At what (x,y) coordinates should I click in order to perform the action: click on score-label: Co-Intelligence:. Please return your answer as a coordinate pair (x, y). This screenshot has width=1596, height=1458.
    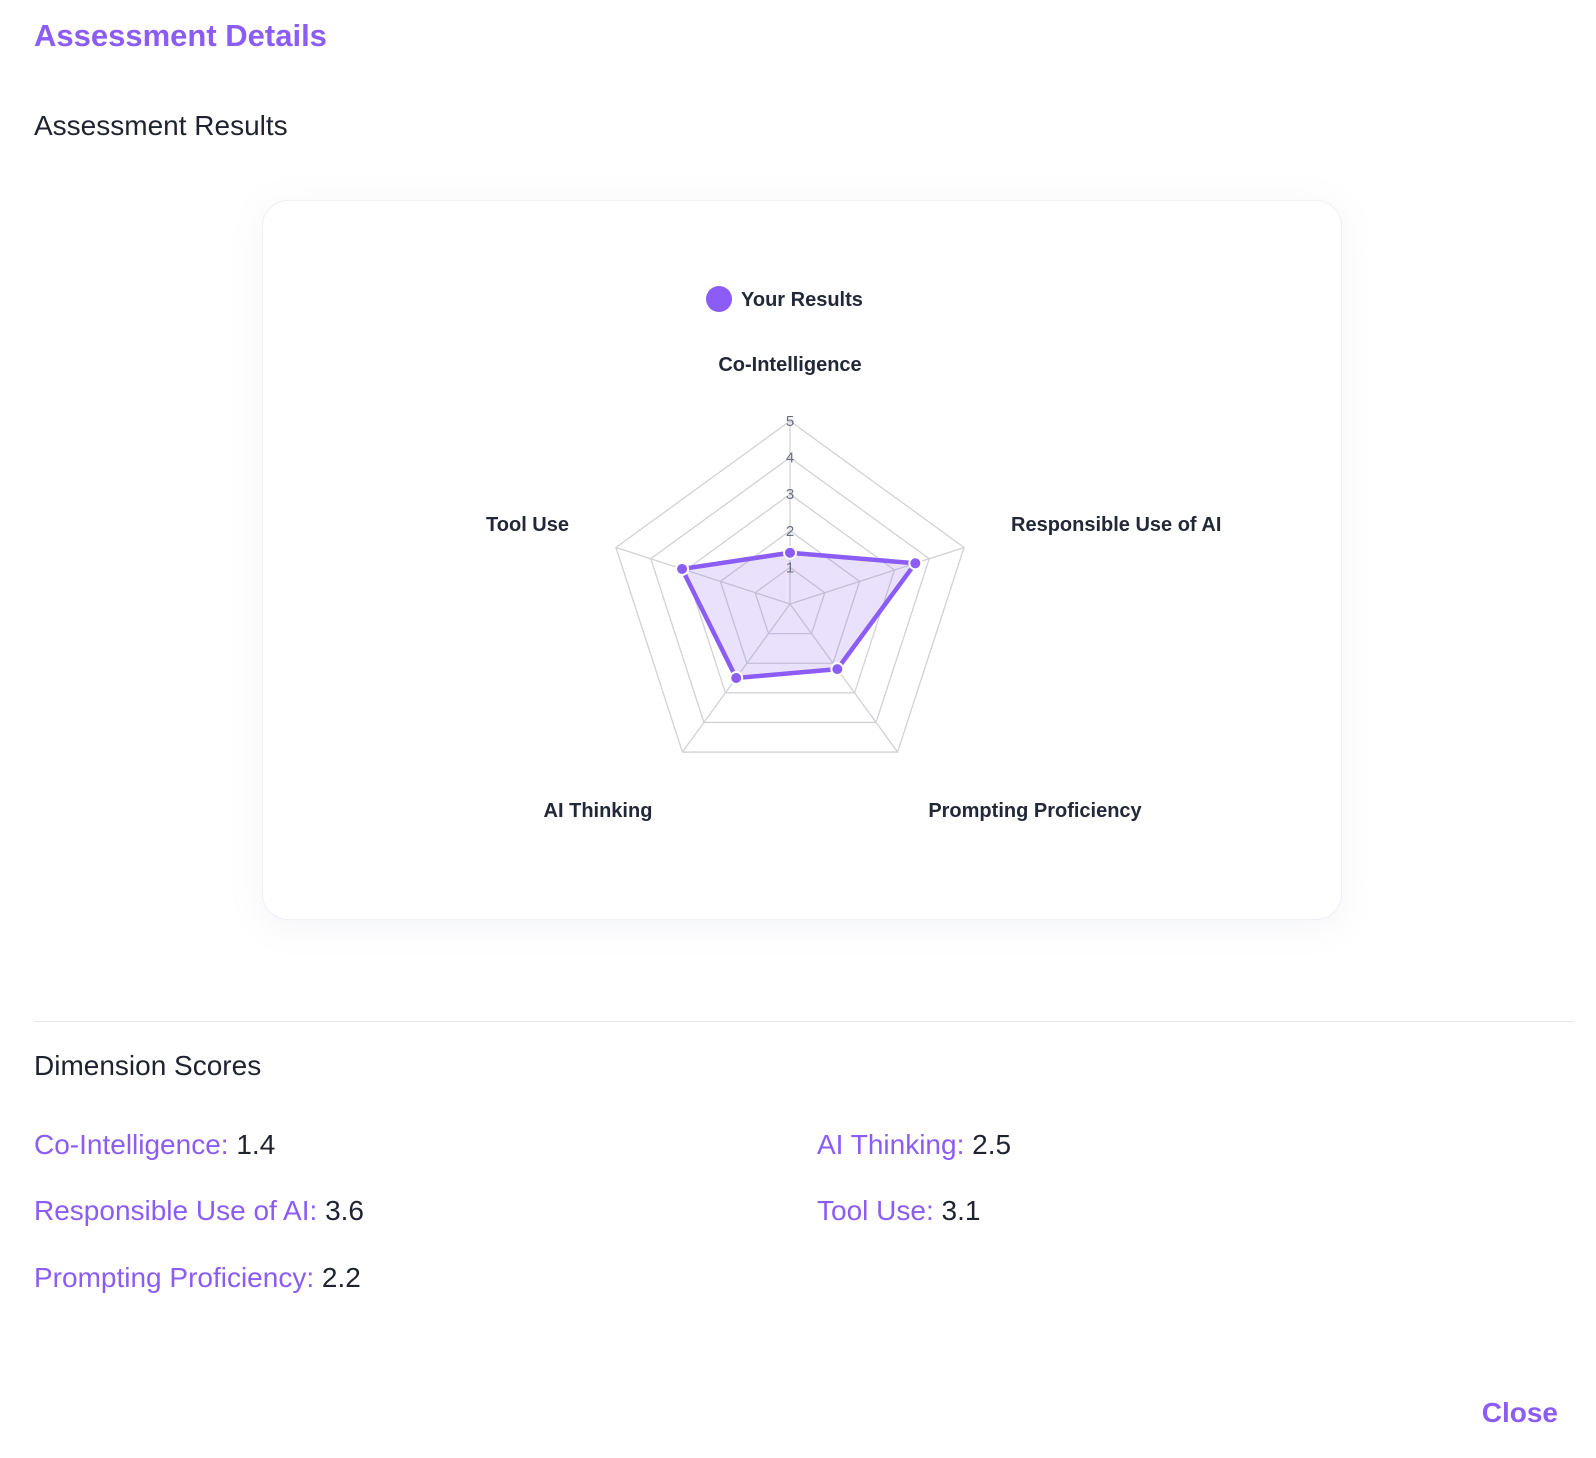
    Looking at the image, I should click on (131, 1144).